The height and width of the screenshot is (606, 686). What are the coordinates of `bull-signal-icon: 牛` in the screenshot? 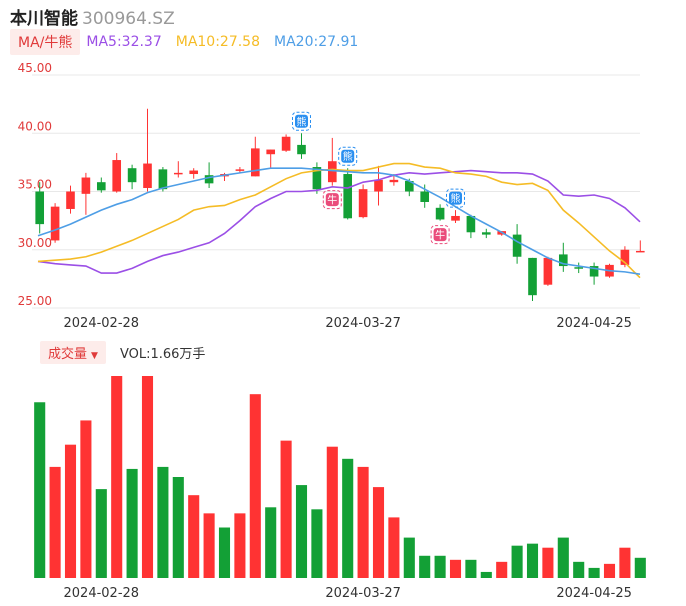 It's located at (440, 235).